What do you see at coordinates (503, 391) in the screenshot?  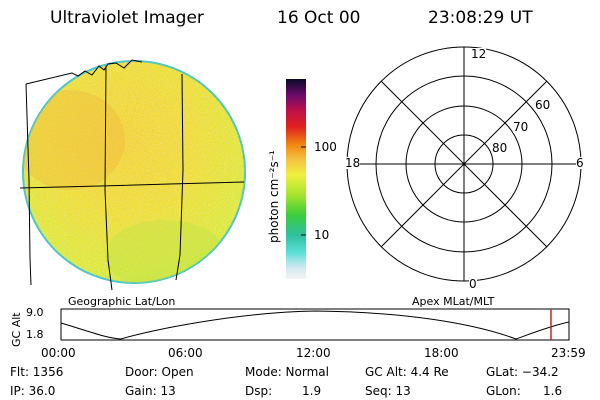 I see `glon-label: GLon:` at bounding box center [503, 391].